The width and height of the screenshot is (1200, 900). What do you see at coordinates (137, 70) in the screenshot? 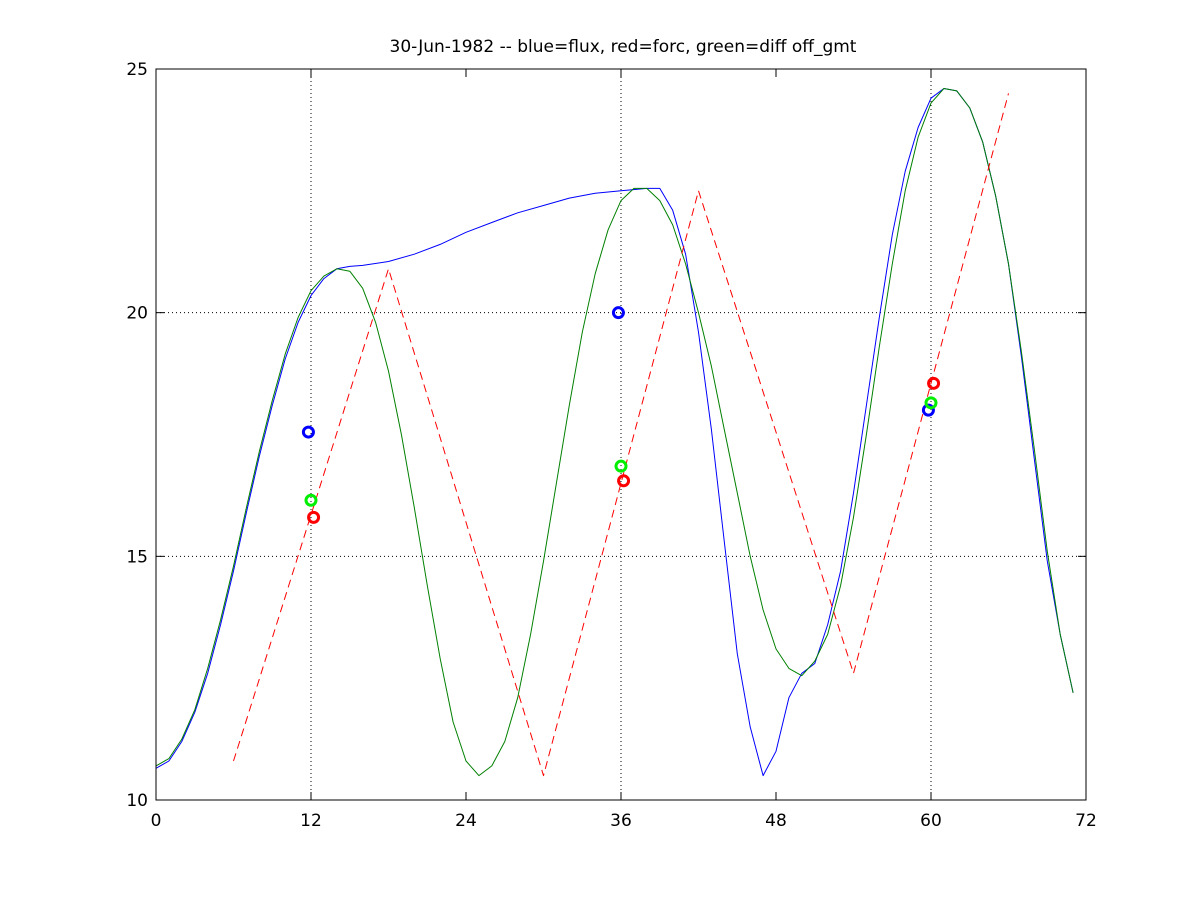
I see `y-tick-label: 25` at bounding box center [137, 70].